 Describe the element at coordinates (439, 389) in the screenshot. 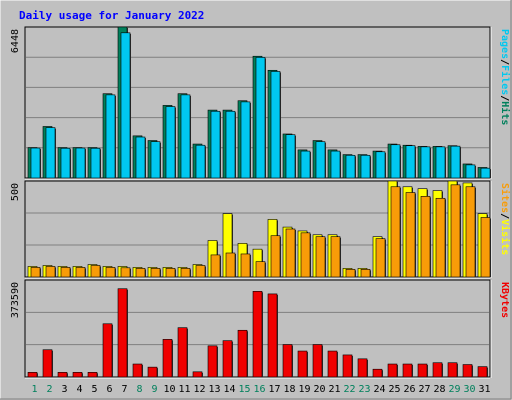

I see `x-tick-label: 28` at that location.